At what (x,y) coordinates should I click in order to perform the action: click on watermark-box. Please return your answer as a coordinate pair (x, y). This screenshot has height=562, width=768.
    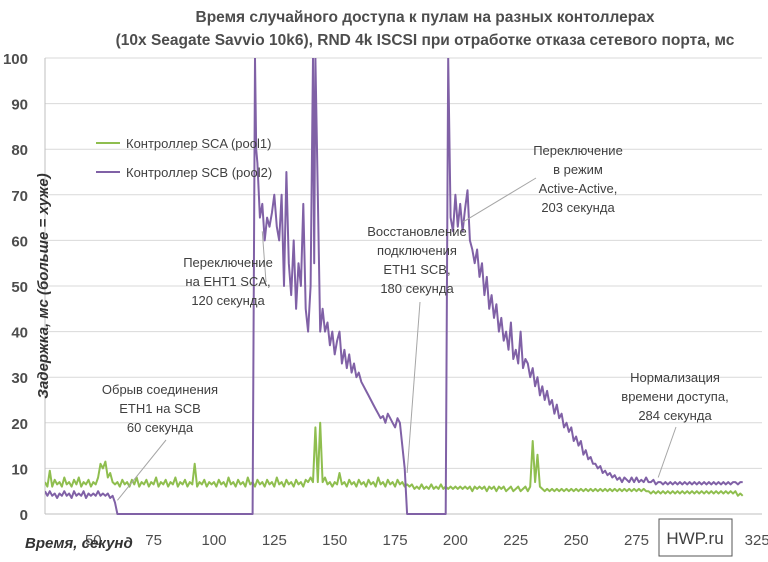
    Looking at the image, I should click on (695, 537).